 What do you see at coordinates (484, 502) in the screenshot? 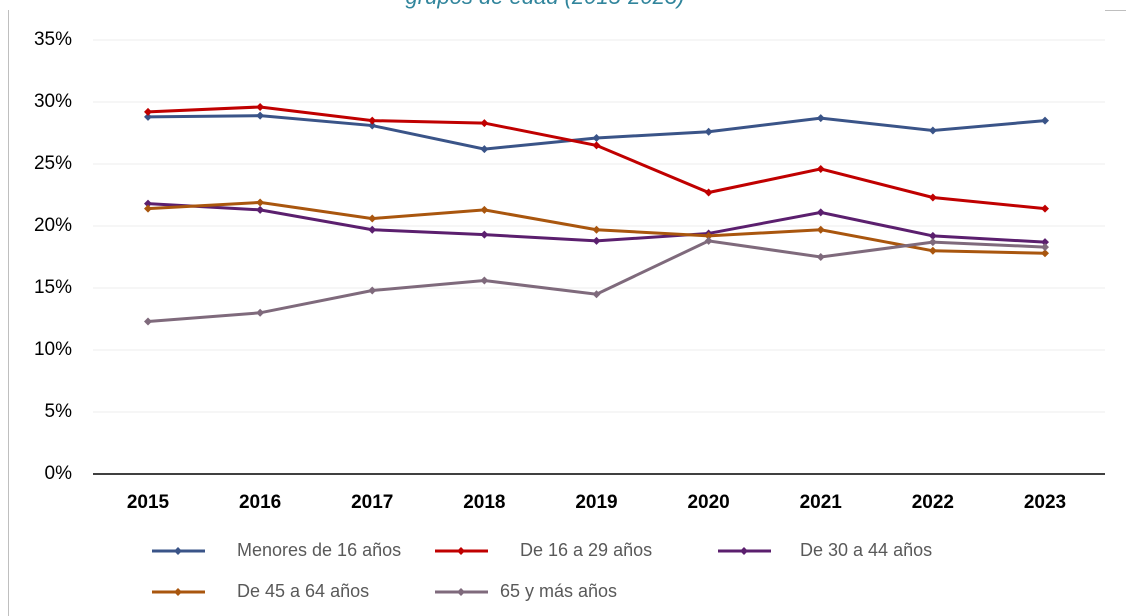
I see `x-tick-label: 2018` at bounding box center [484, 502].